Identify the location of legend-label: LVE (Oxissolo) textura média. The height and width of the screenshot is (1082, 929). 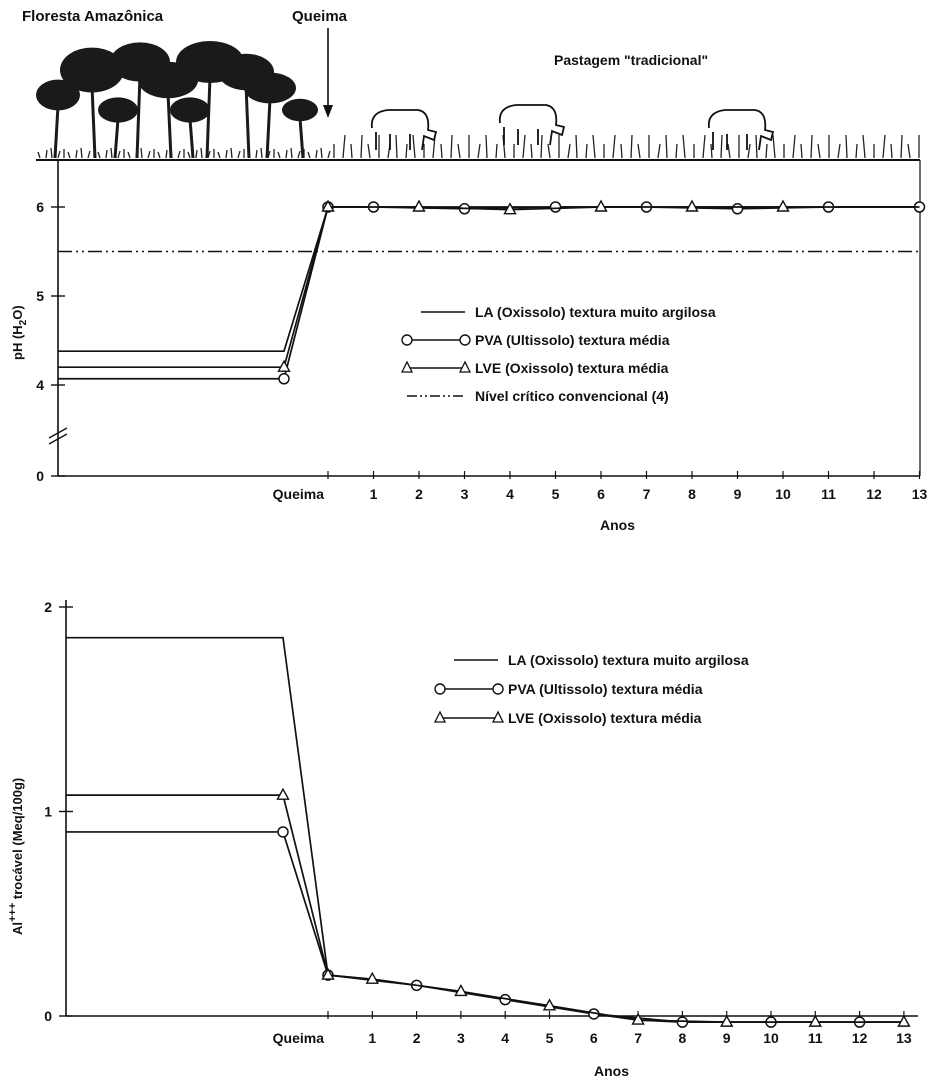
(605, 718).